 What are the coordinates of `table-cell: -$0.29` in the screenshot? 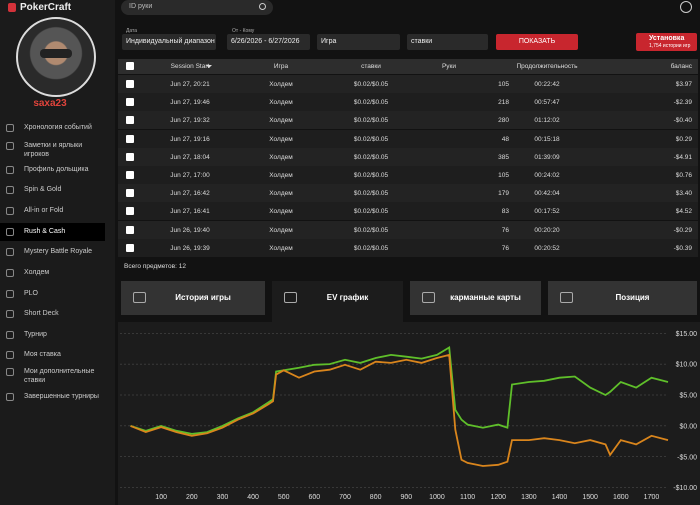 It's located at (682, 230).